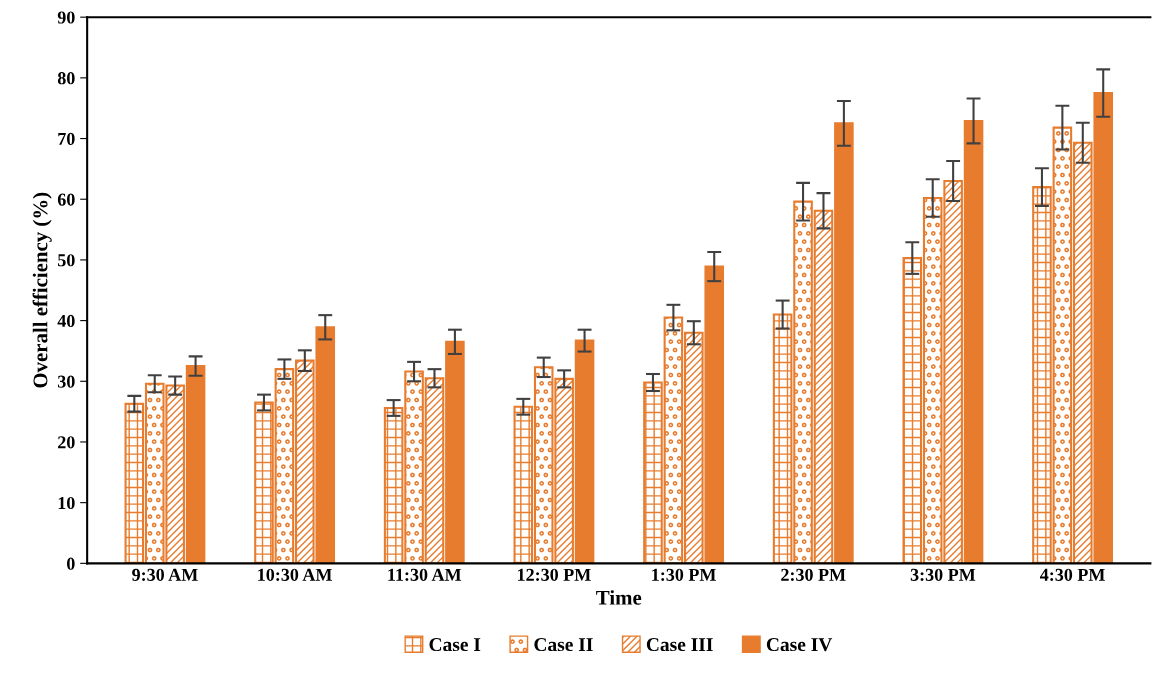 The height and width of the screenshot is (687, 1162). What do you see at coordinates (66, 260) in the screenshot?
I see `y-tick-label: 50` at bounding box center [66, 260].